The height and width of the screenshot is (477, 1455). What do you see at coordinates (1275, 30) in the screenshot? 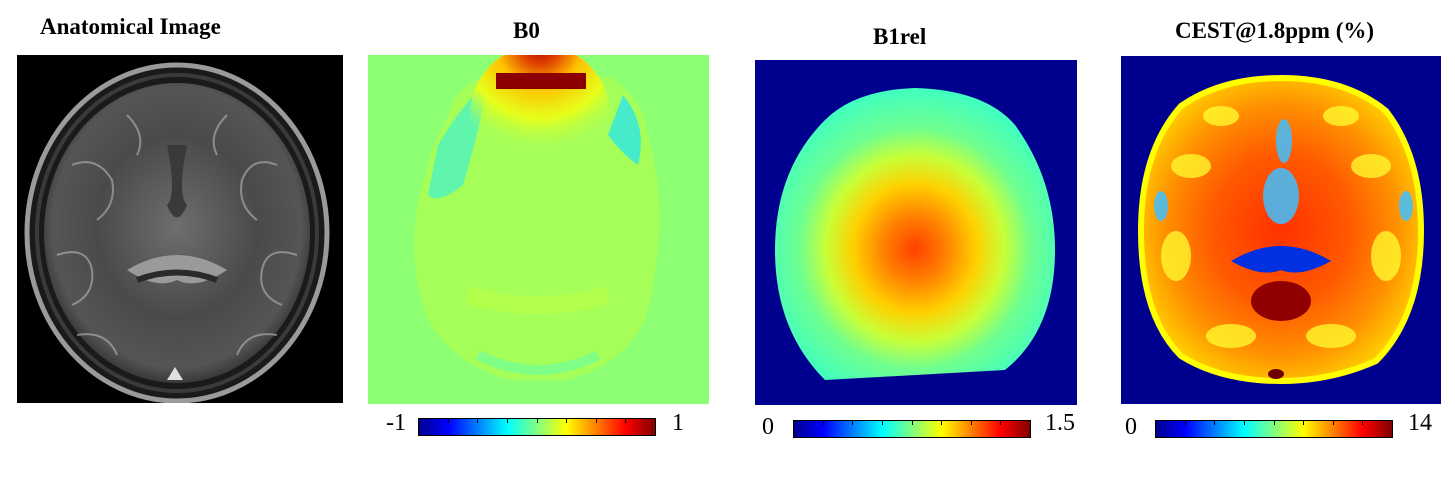
I see `cest-title: CEST@1.8ppm (%)` at bounding box center [1275, 30].